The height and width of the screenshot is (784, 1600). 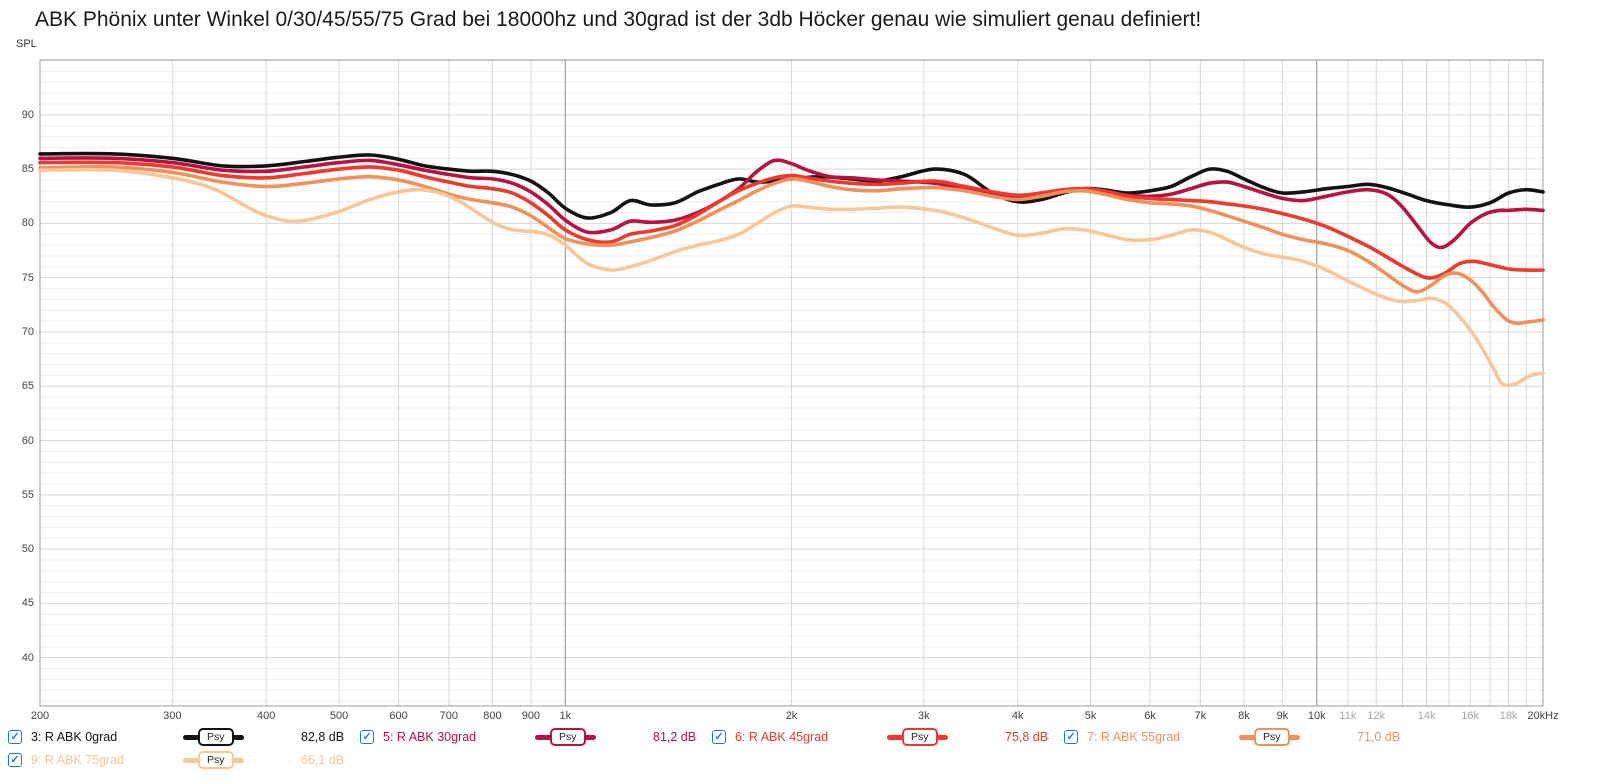 I want to click on series-level-value: 81,2 dB, so click(x=675, y=737).